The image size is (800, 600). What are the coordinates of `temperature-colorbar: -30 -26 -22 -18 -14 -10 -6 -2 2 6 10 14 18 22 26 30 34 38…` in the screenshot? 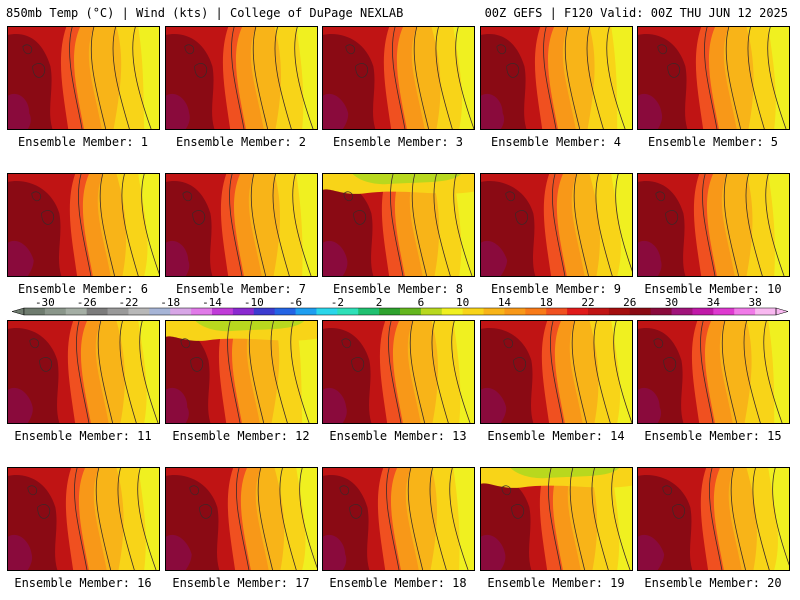 It's located at (400, 309).